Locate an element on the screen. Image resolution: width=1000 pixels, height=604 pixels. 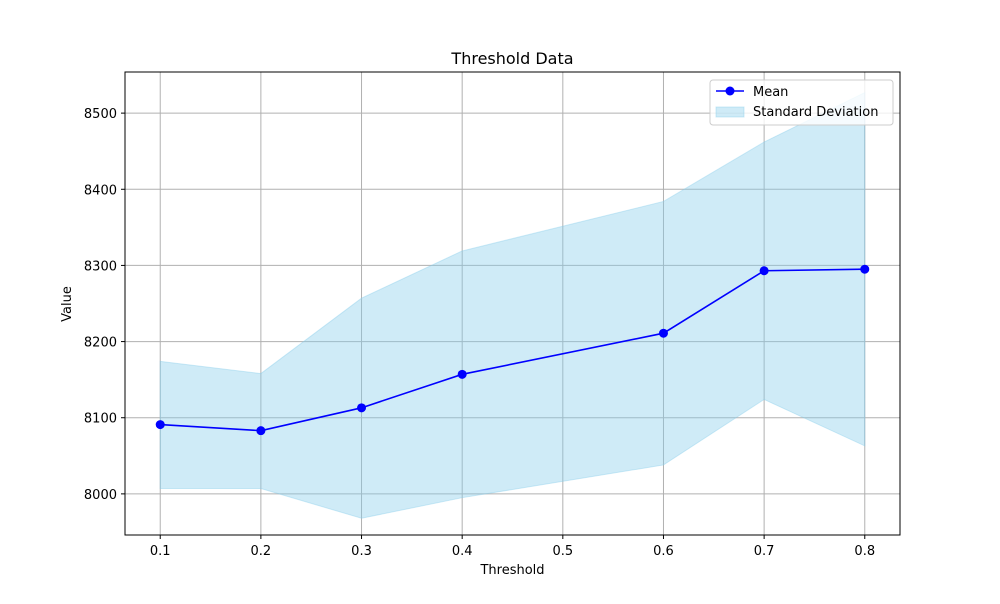
x-tick-label: 0.3 is located at coordinates (361, 551).